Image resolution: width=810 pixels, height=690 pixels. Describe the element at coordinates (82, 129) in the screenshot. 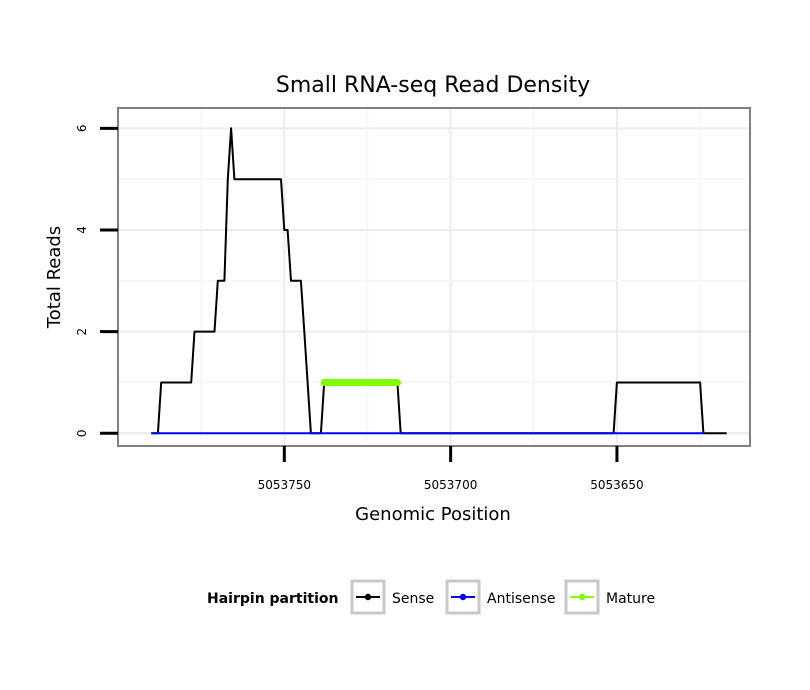

I see `y-tick-label: 6` at that location.